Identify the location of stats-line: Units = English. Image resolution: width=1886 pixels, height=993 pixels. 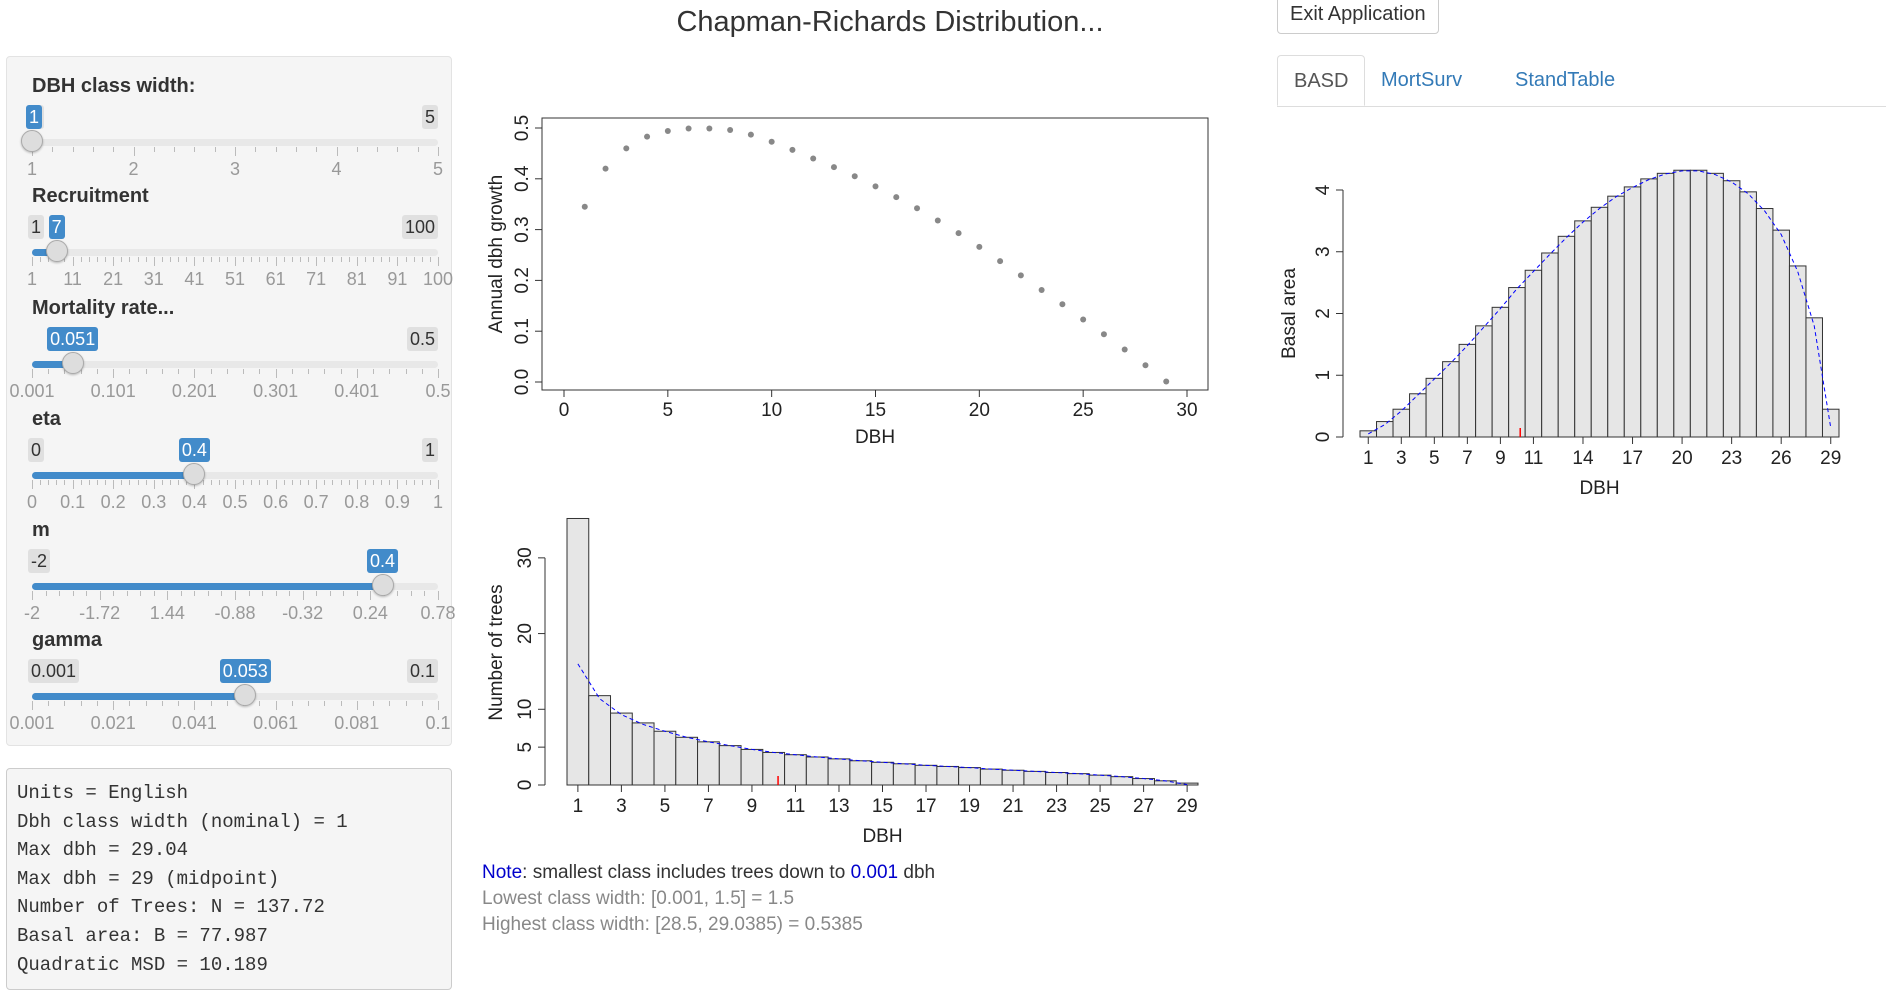
(103, 793).